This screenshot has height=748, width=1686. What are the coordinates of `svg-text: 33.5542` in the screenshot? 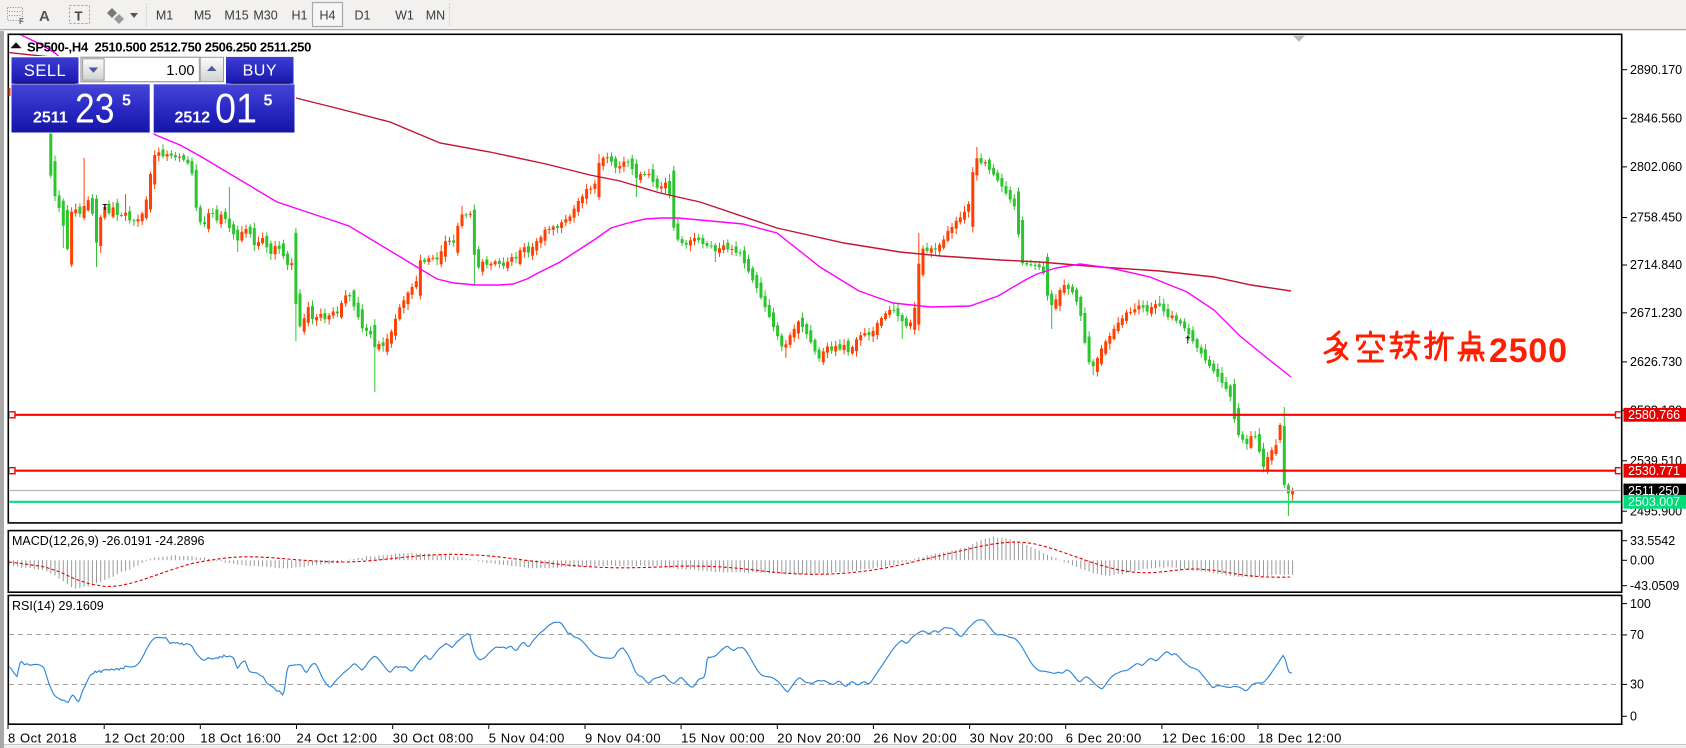 It's located at (1652, 541).